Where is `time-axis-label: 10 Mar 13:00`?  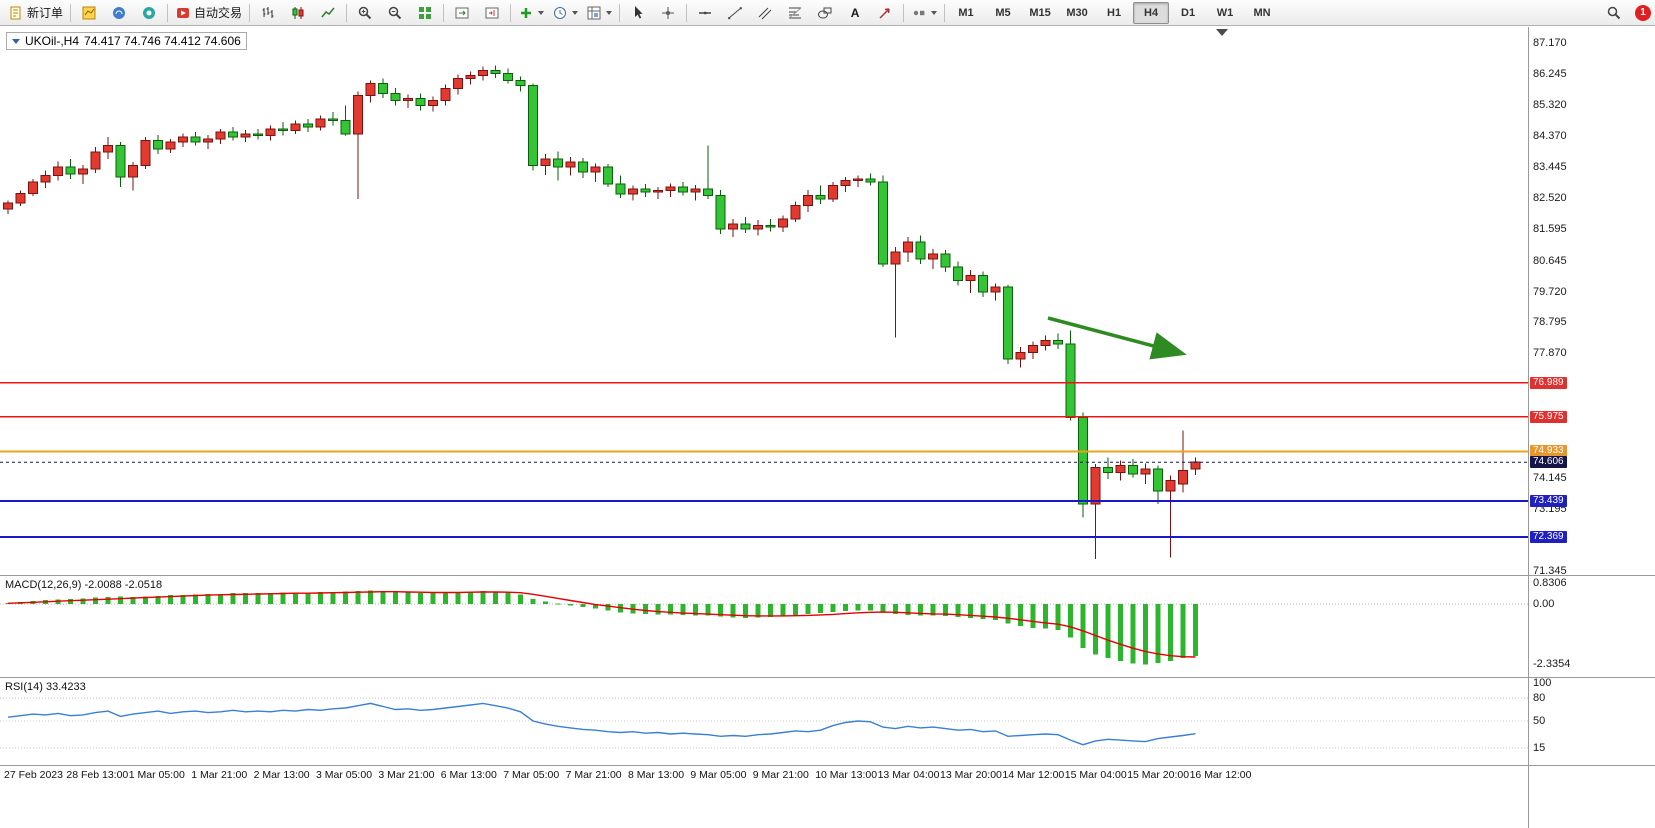 time-axis-label: 10 Mar 13:00 is located at coordinates (846, 775).